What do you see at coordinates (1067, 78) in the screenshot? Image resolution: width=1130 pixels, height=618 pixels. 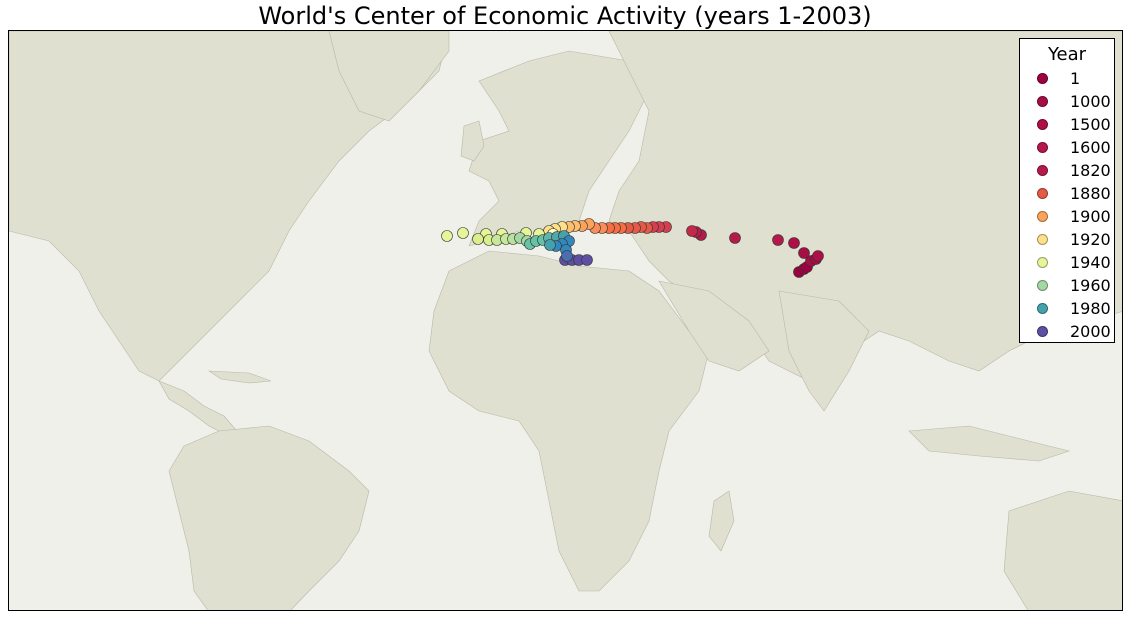 I see `legend-item: 1` at bounding box center [1067, 78].